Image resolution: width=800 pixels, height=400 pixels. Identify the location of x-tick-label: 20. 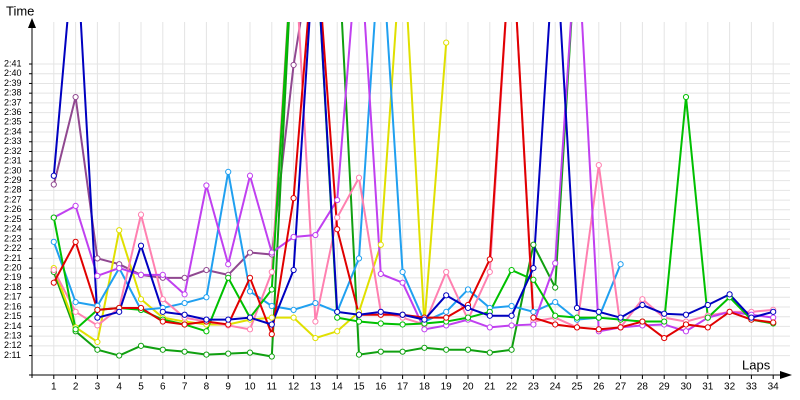
(468, 387).